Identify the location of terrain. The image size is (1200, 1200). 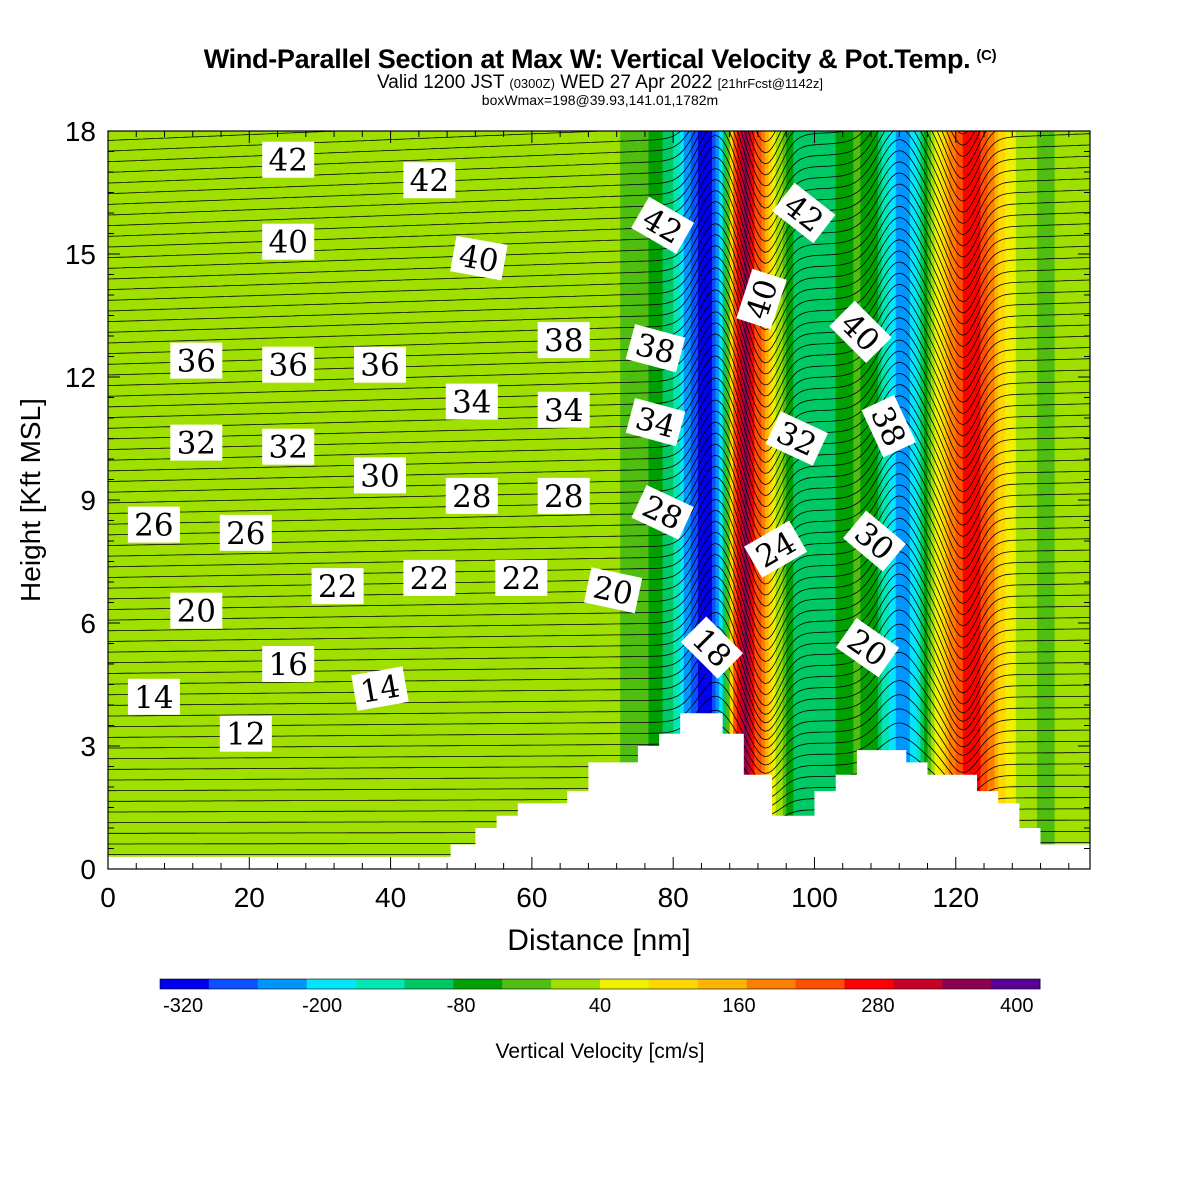
(599, 791).